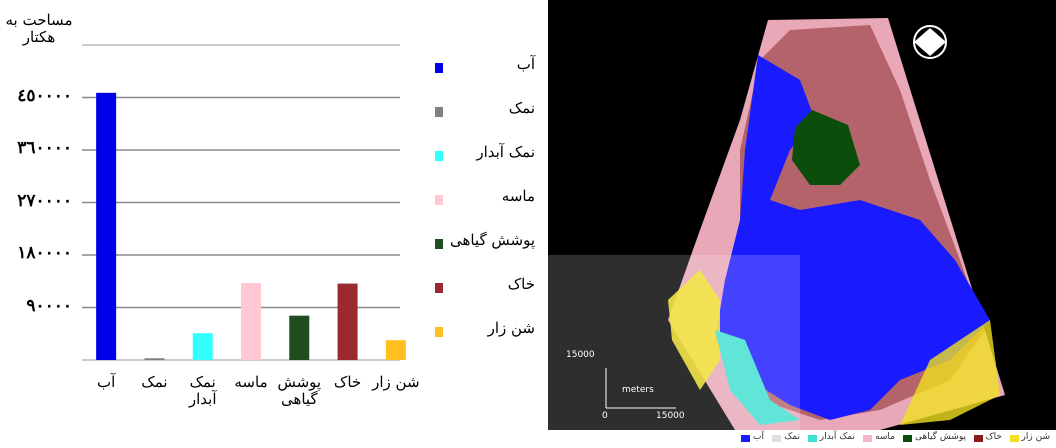 The image size is (1056, 448). What do you see at coordinates (154, 382) in the screenshot?
I see `x-tick-label: نمک` at bounding box center [154, 382].